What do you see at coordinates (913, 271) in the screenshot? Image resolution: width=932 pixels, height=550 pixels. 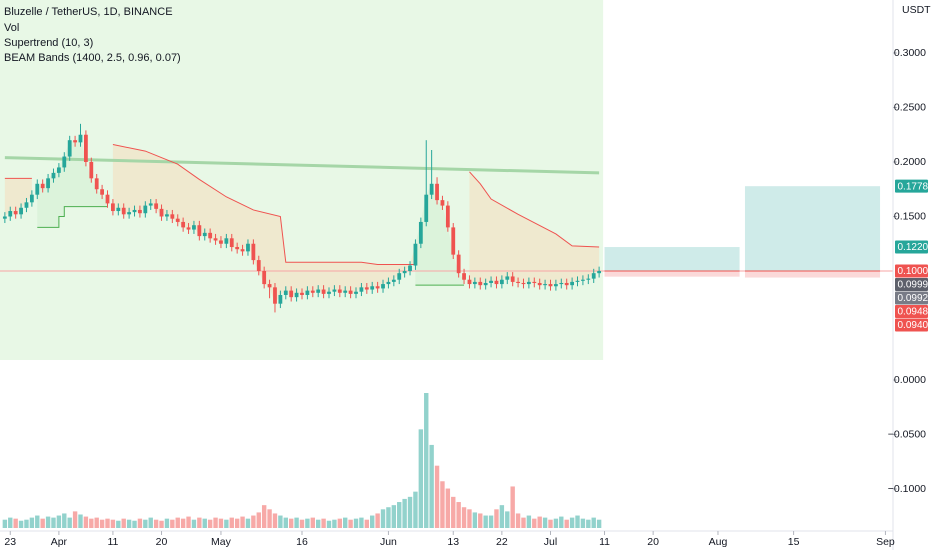 I see `price-label: 0.1000` at bounding box center [913, 271].